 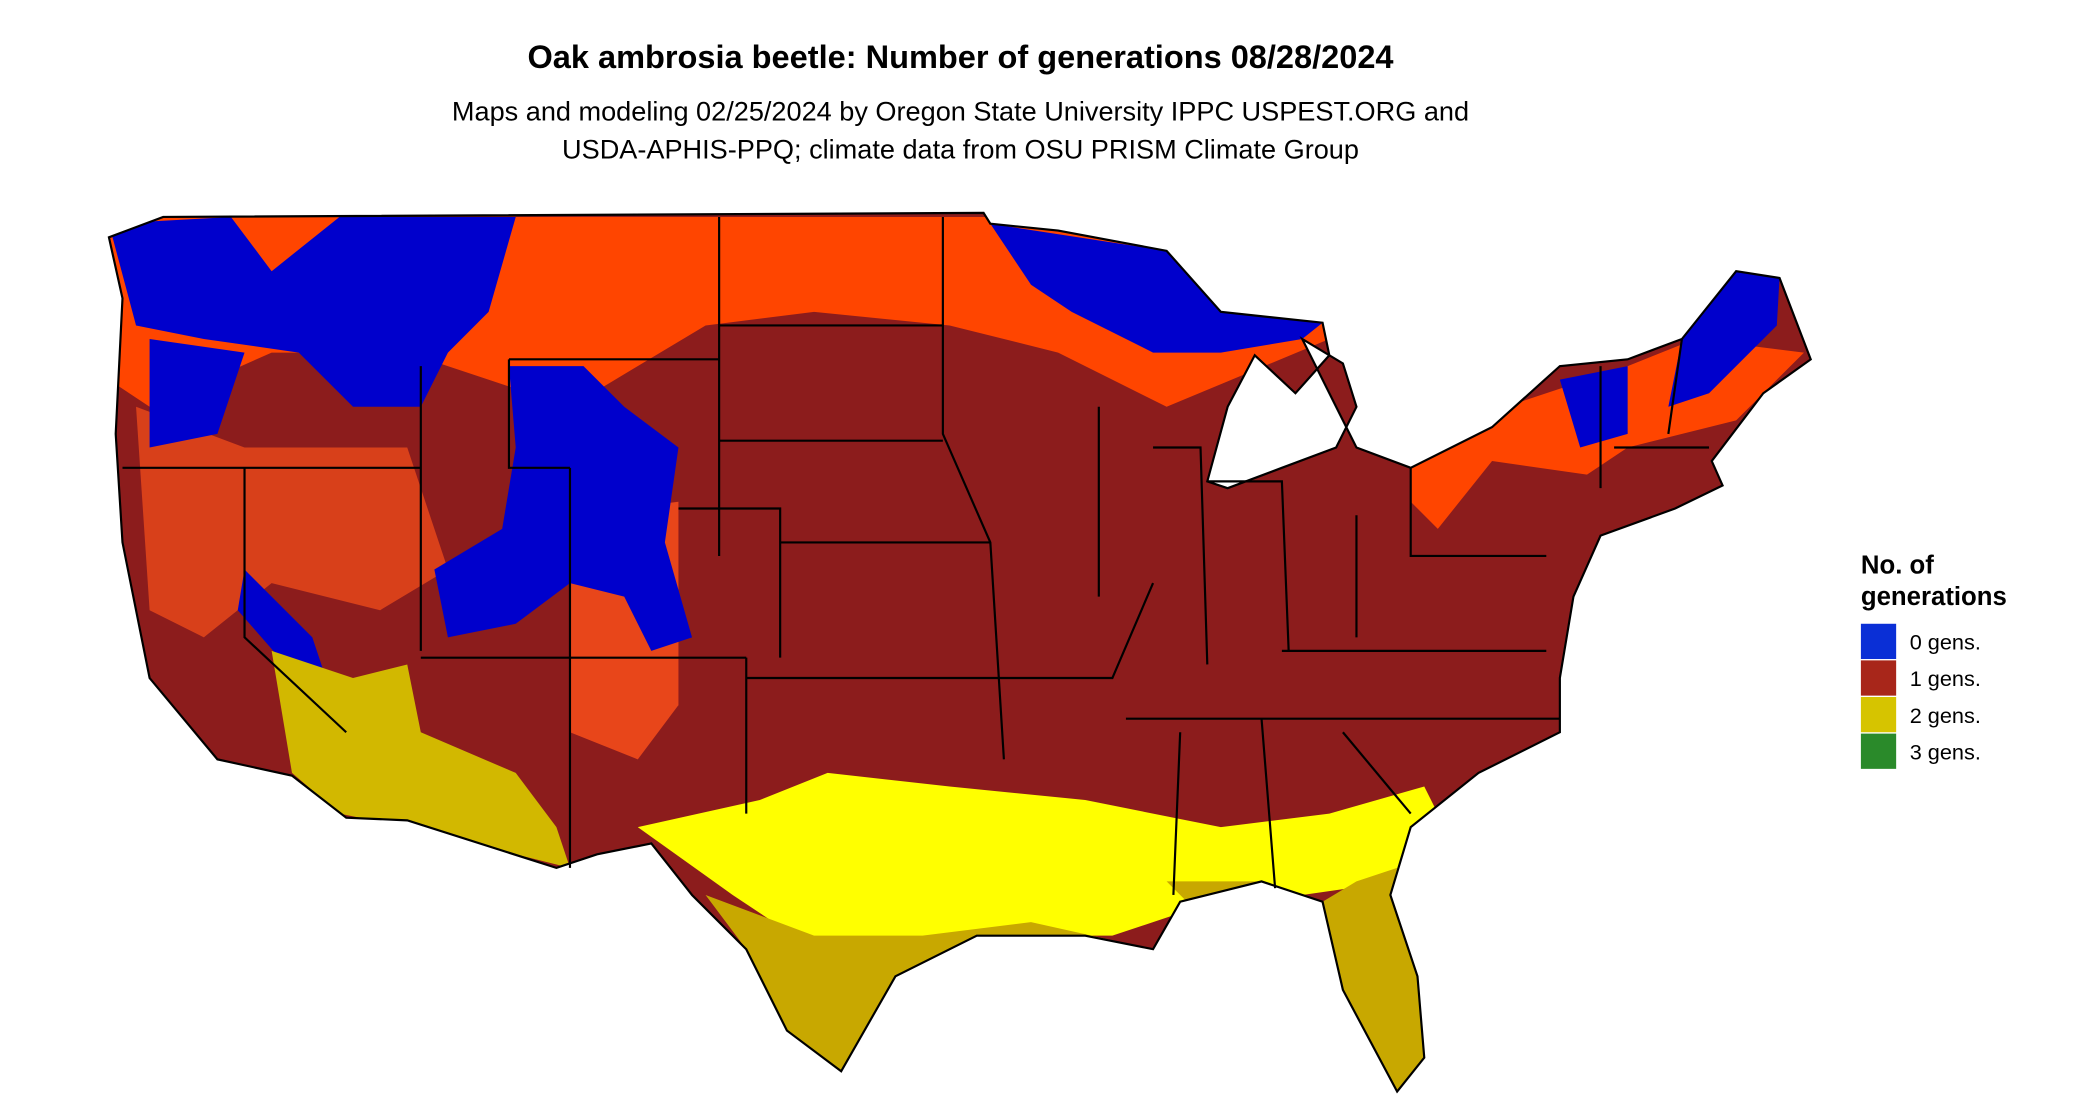 What do you see at coordinates (1934, 597) in the screenshot?
I see `legend-title: generations` at bounding box center [1934, 597].